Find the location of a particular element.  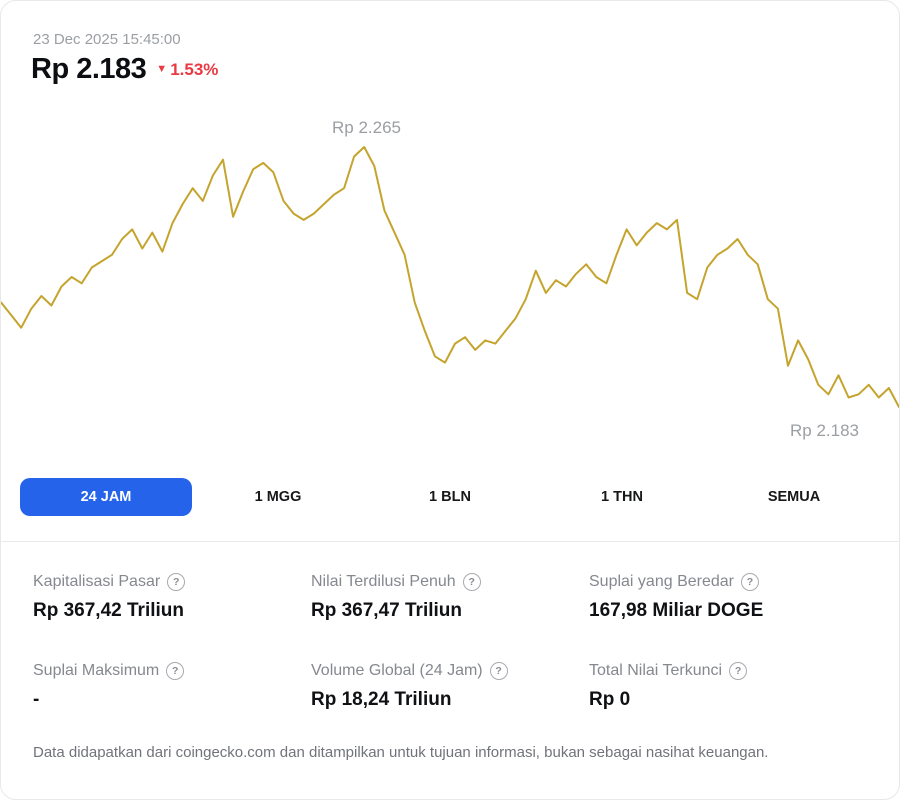

stat-value: Rp 18,24 Triliun is located at coordinates (381, 699).